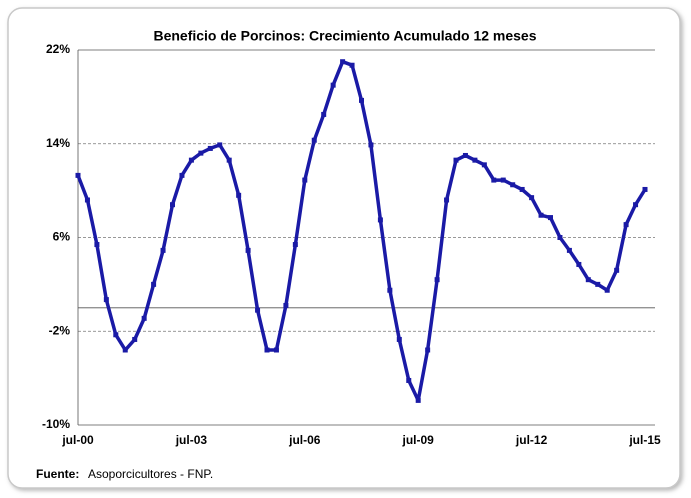 Image resolution: width=691 pixels, height=498 pixels. I want to click on x-tick-label: jul-12, so click(531, 440).